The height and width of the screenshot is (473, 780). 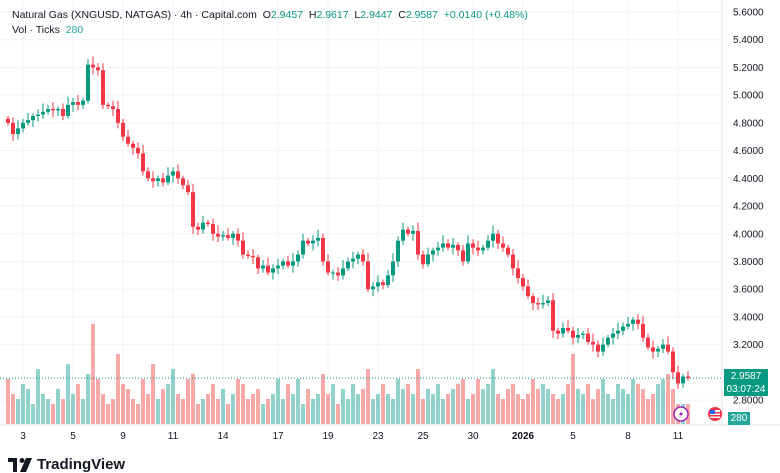 What do you see at coordinates (523, 436) in the screenshot?
I see `time-tick-label: 2026` at bounding box center [523, 436].